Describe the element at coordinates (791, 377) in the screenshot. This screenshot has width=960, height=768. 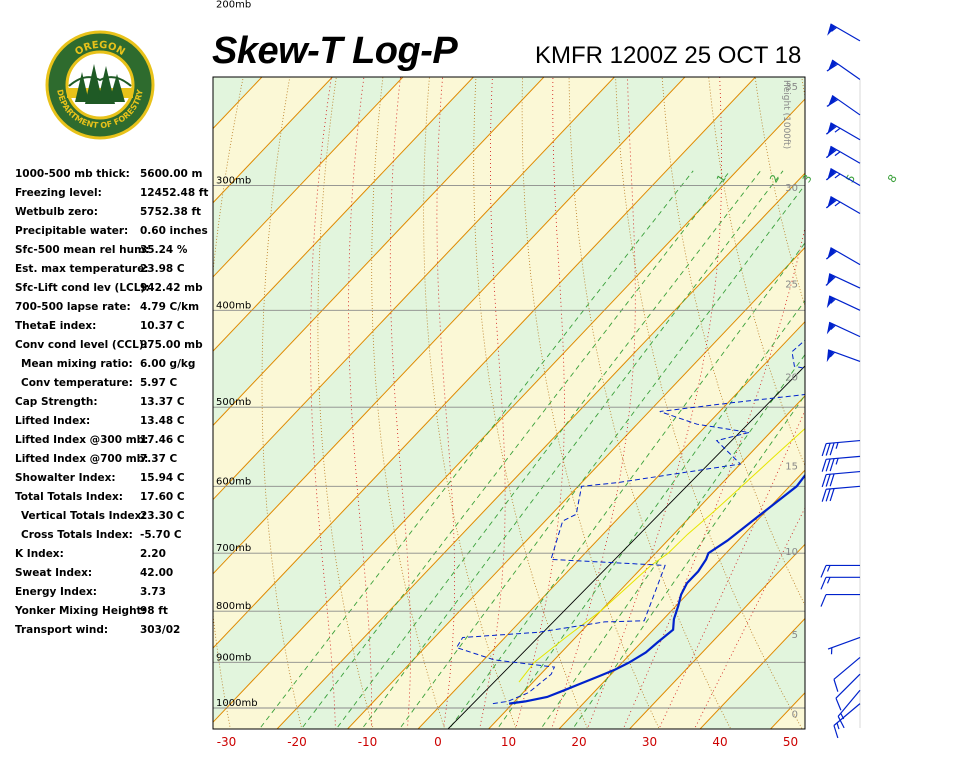
I see `height-tick-label: 20` at that location.